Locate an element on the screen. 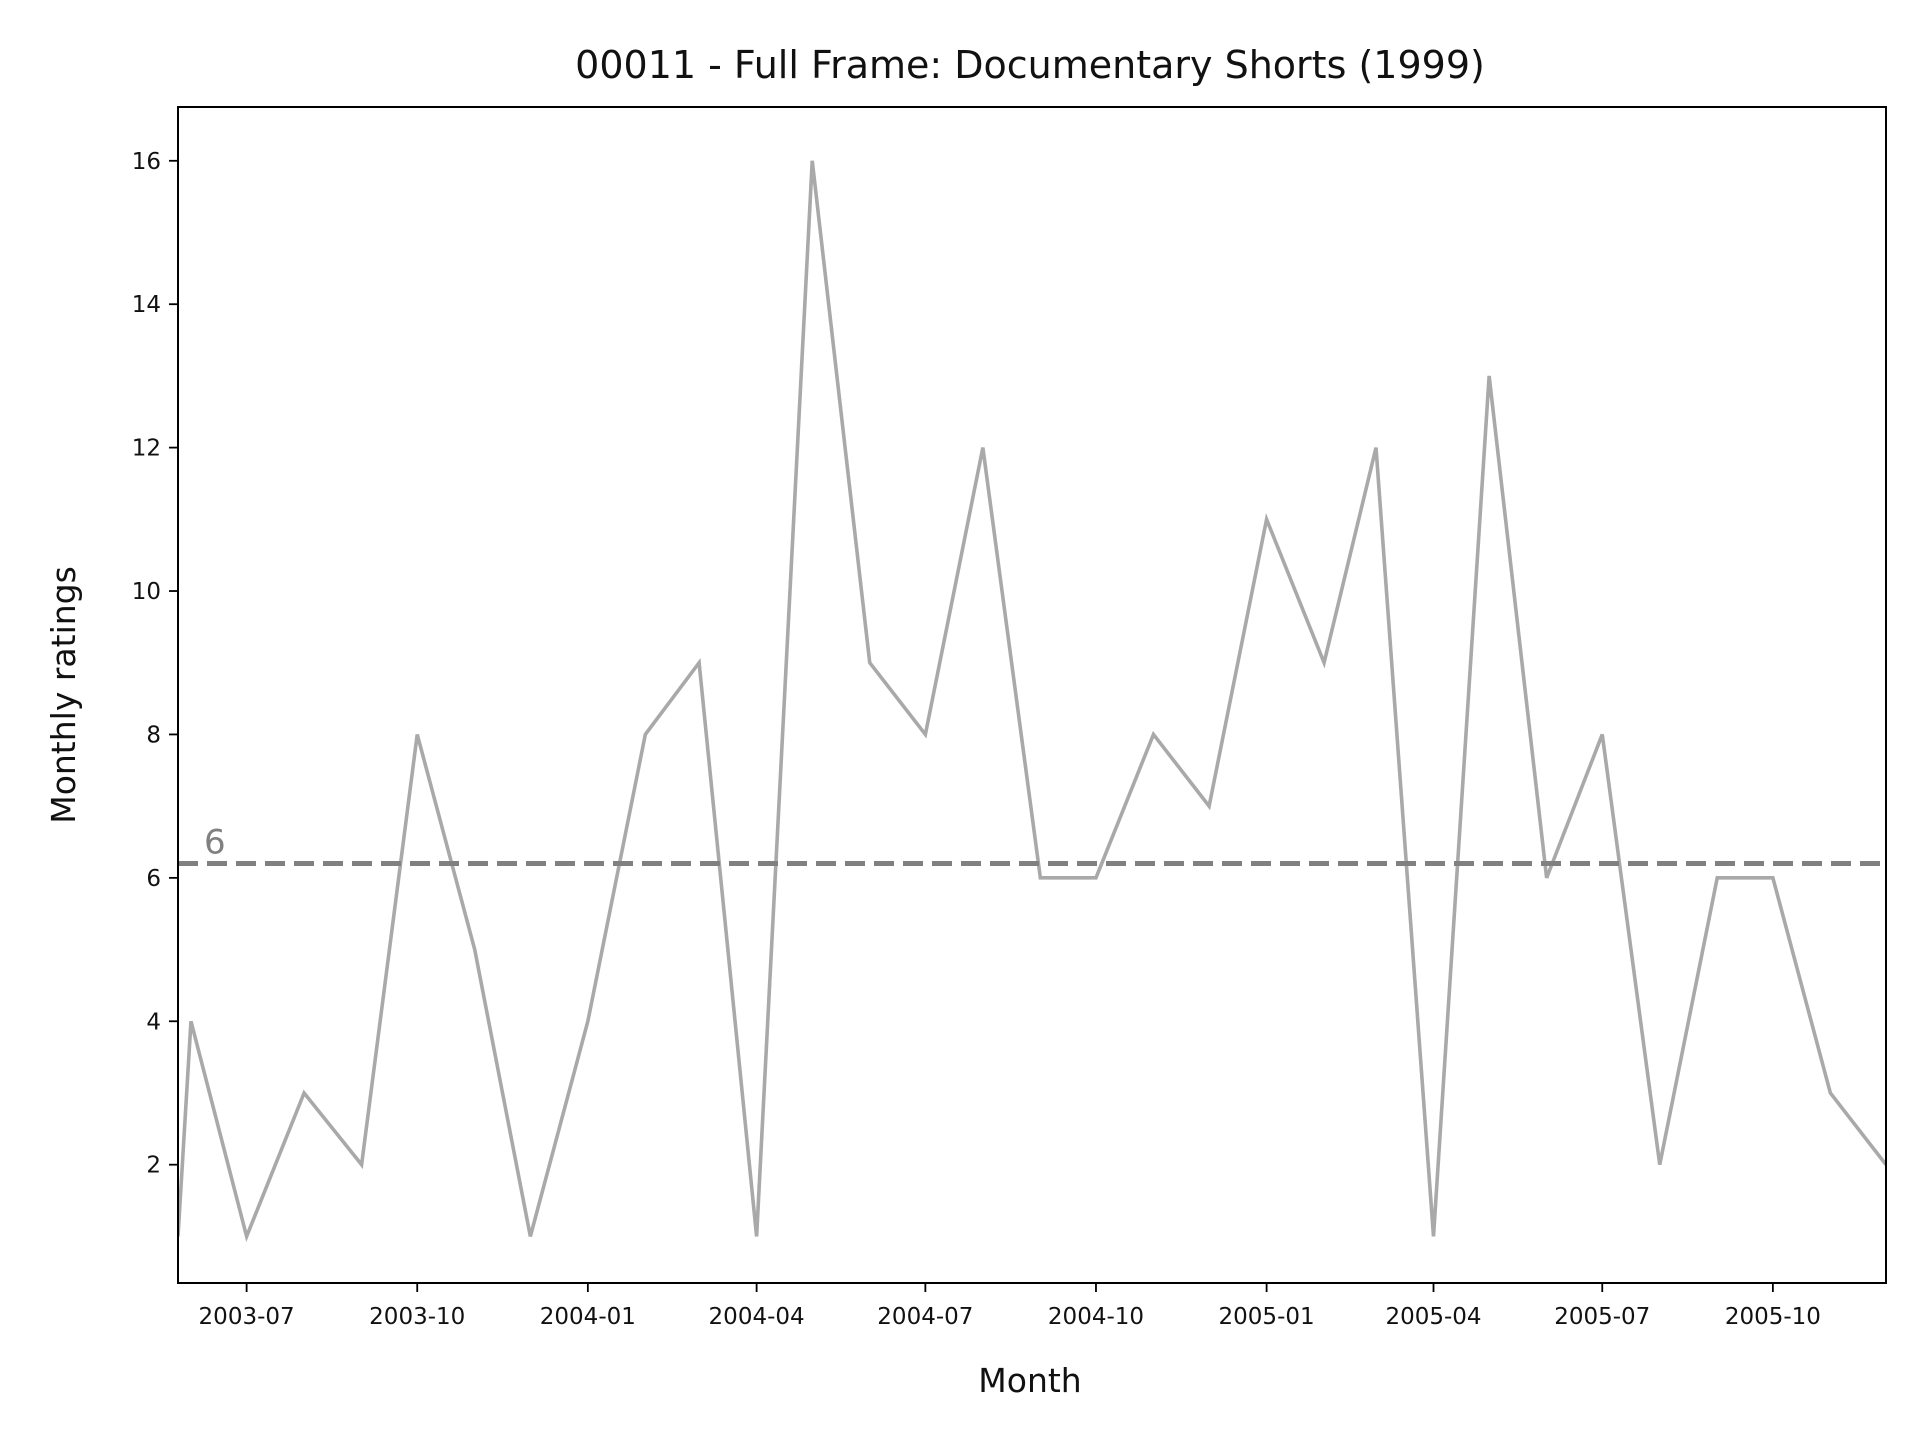 The width and height of the screenshot is (1920, 1440). x-tick-label: 2004-10 is located at coordinates (1096, 1317).